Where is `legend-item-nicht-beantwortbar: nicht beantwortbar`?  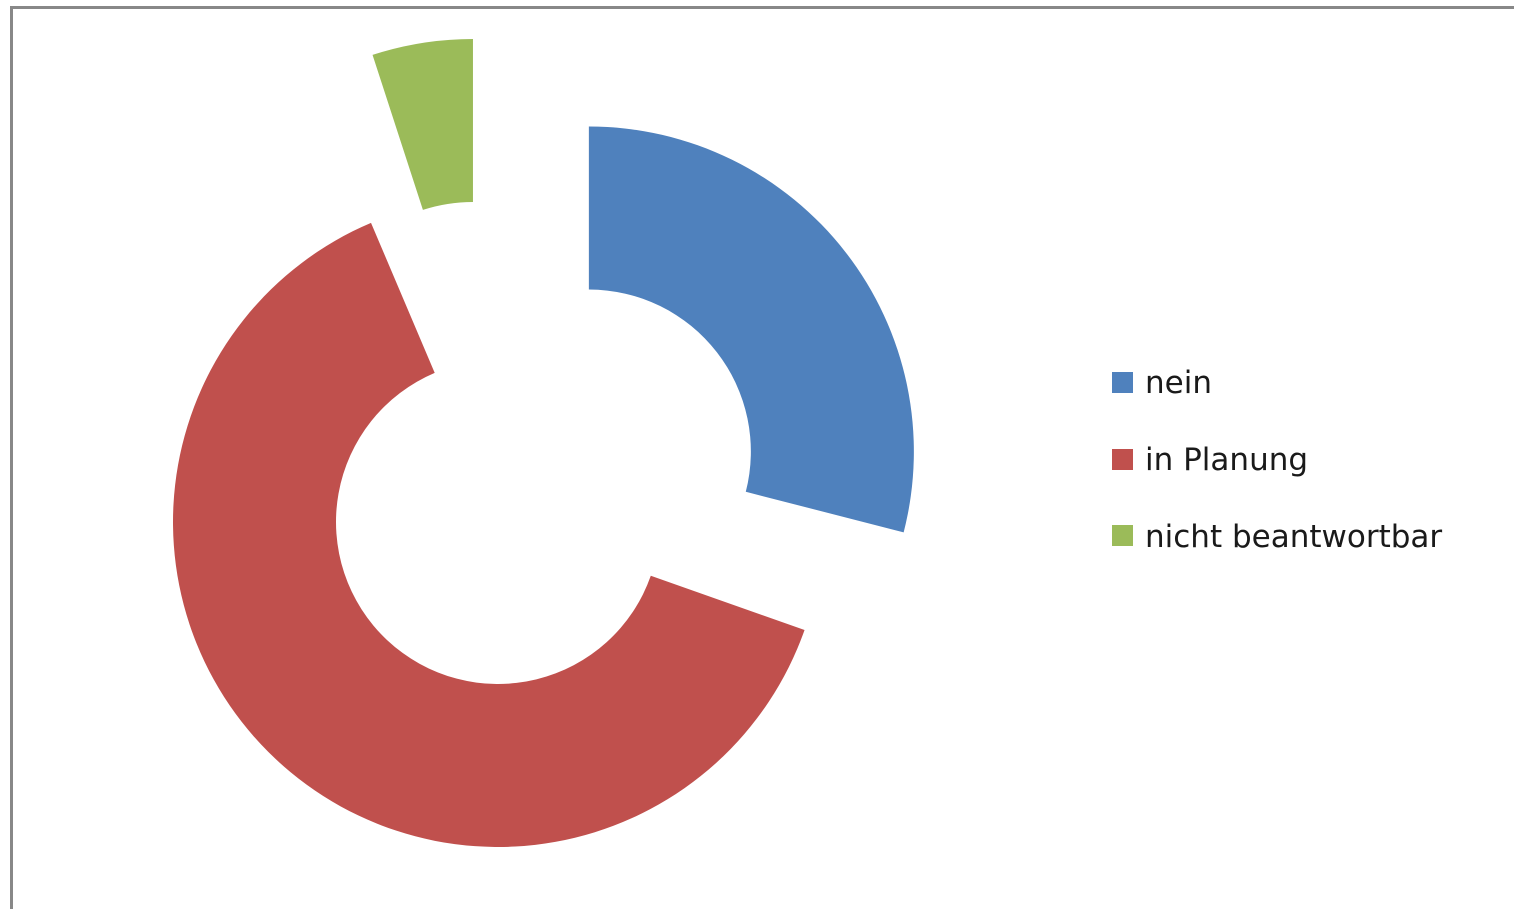
legend-item-nicht-beantwortbar: nicht beantwortbar is located at coordinates (1277, 537).